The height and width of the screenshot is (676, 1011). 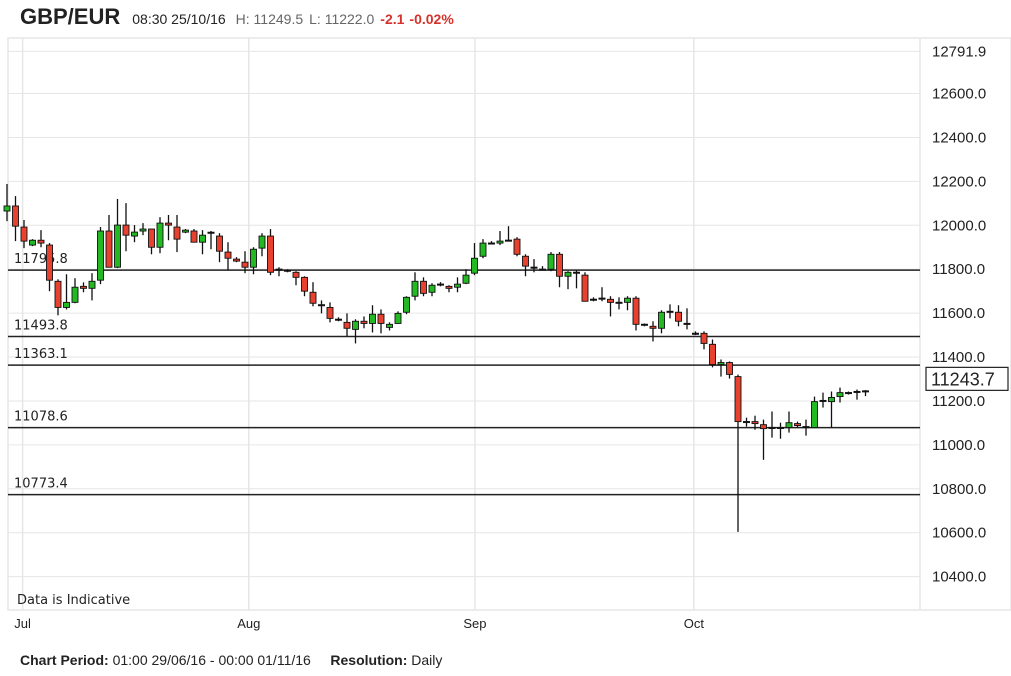 What do you see at coordinates (392, 19) in the screenshot?
I see `price-change: -2.1` at bounding box center [392, 19].